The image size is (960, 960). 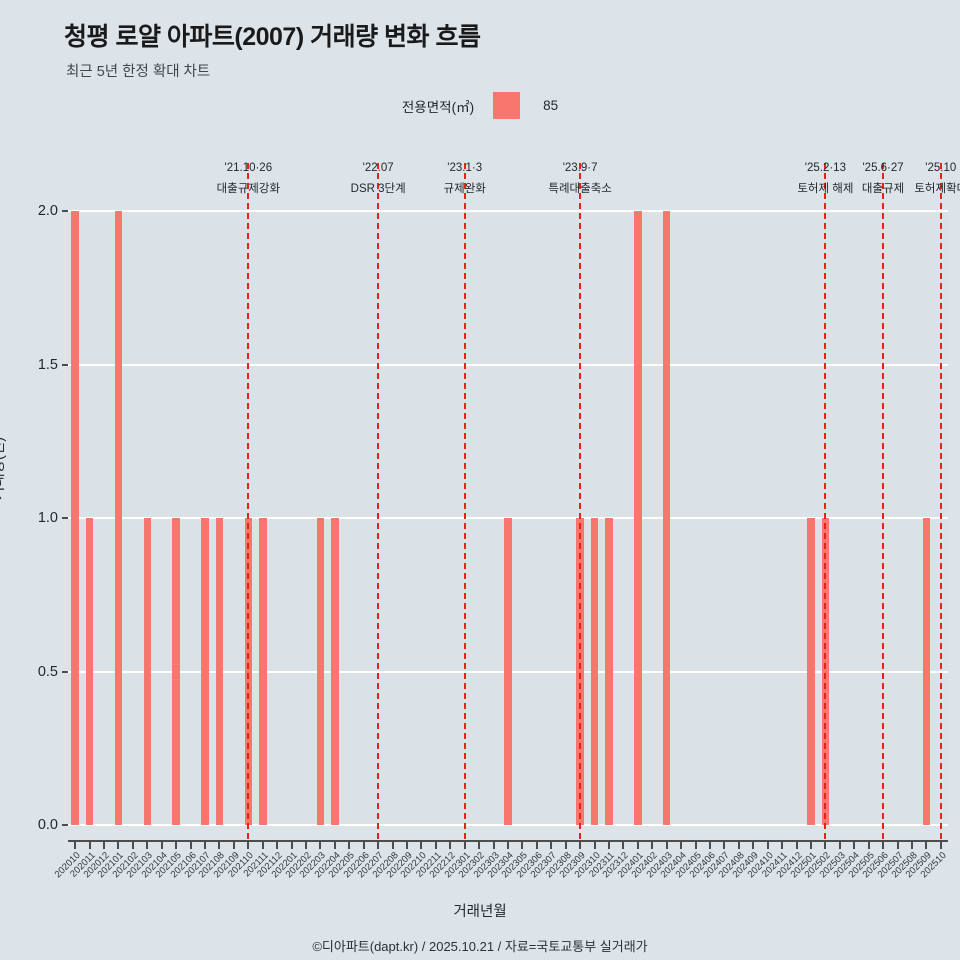 I want to click on annotation-202110: '21.10·26 대출규제강화, so click(x=248, y=179).